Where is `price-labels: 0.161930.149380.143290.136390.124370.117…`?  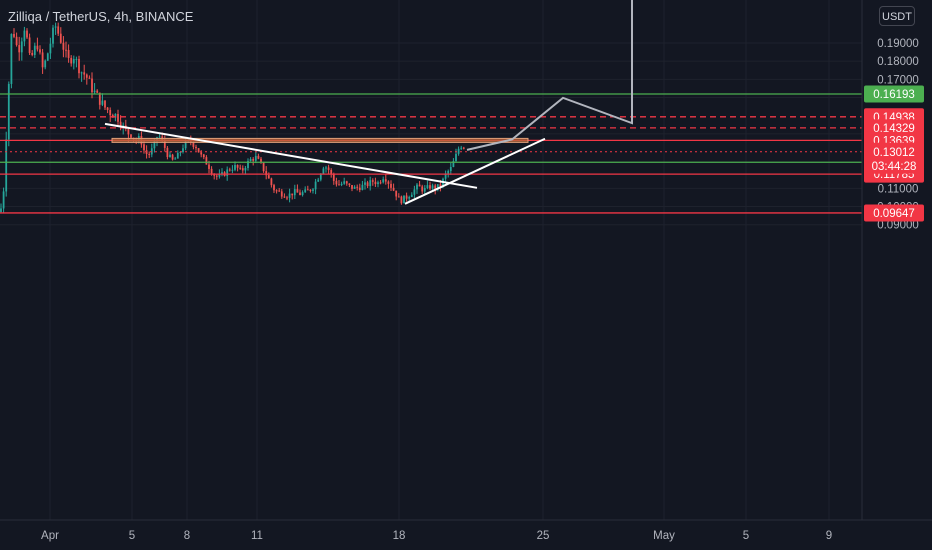
price-labels: 0.161930.149380.143290.136390.124370.117… is located at coordinates (894, 153).